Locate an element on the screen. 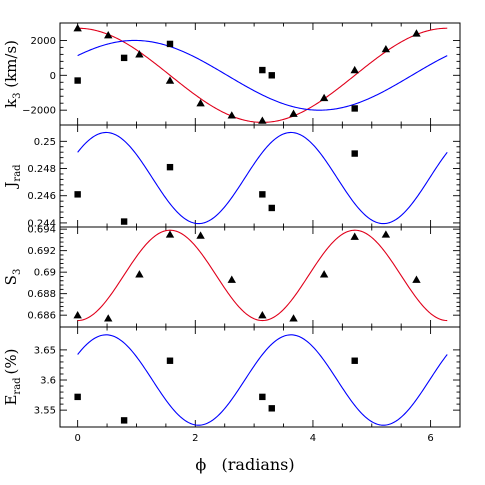 The image size is (485, 485). y-tick-label: 0.69 is located at coordinates (45, 273).